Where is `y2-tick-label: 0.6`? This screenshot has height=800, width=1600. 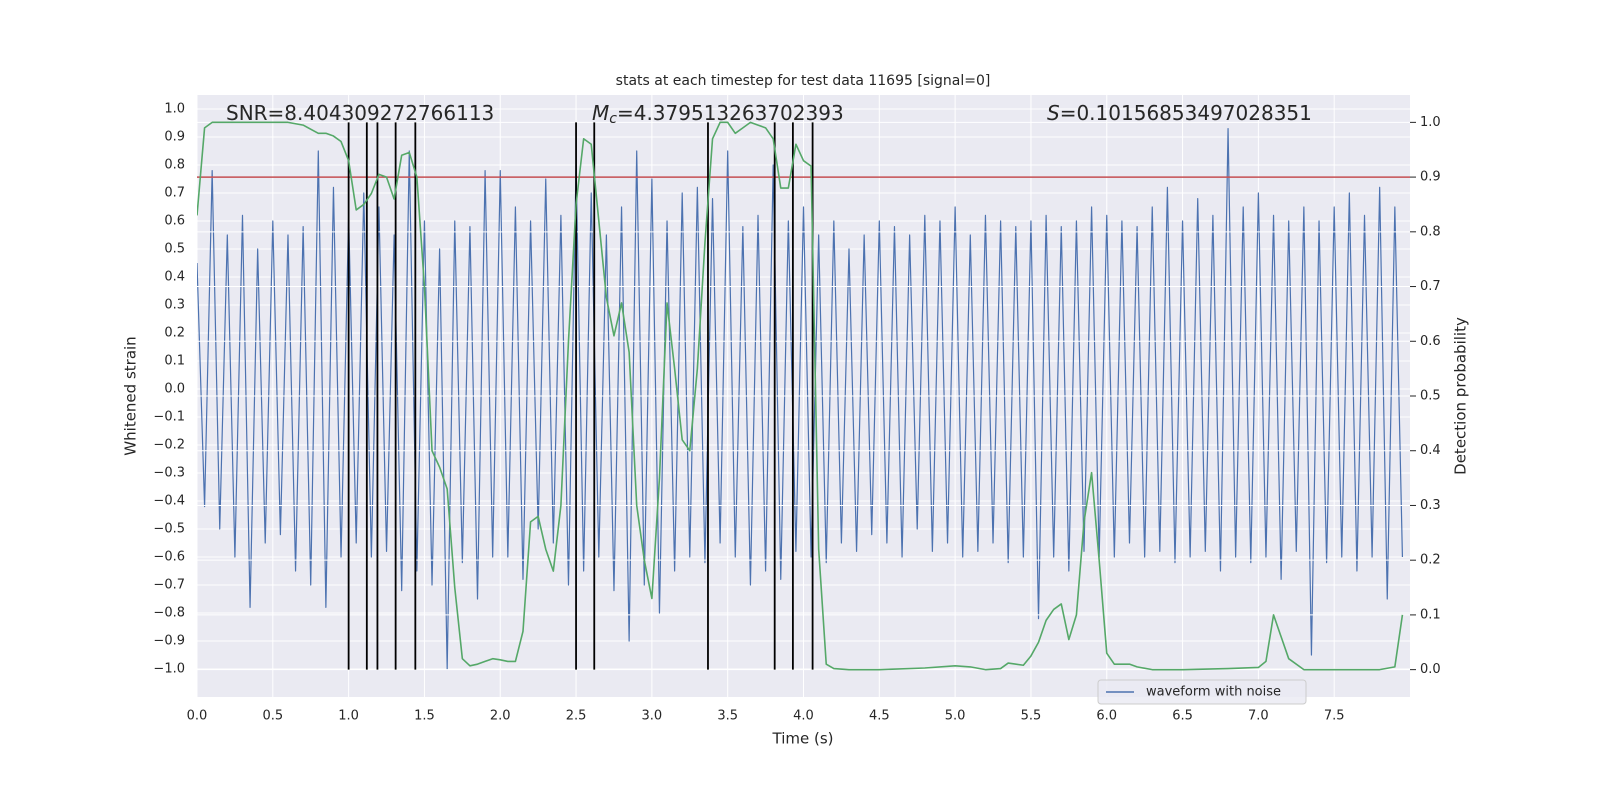
y2-tick-label: 0.6 is located at coordinates (1430, 341).